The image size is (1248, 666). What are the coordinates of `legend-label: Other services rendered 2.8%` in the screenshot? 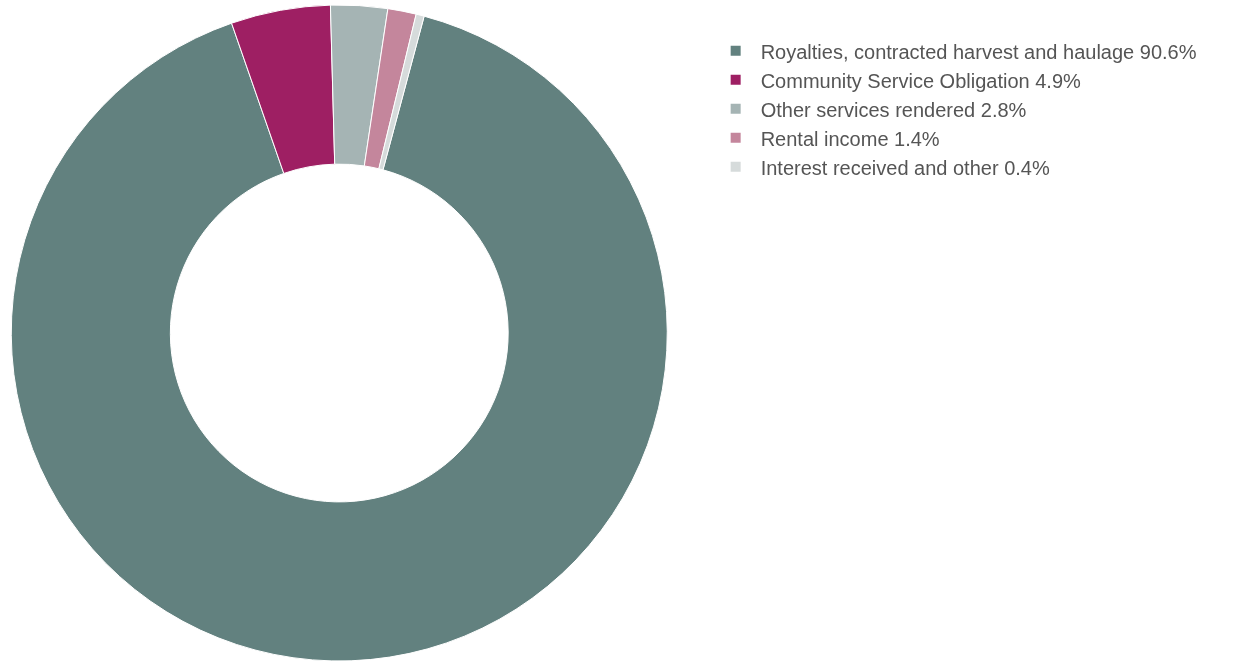 It's located at (893, 109).